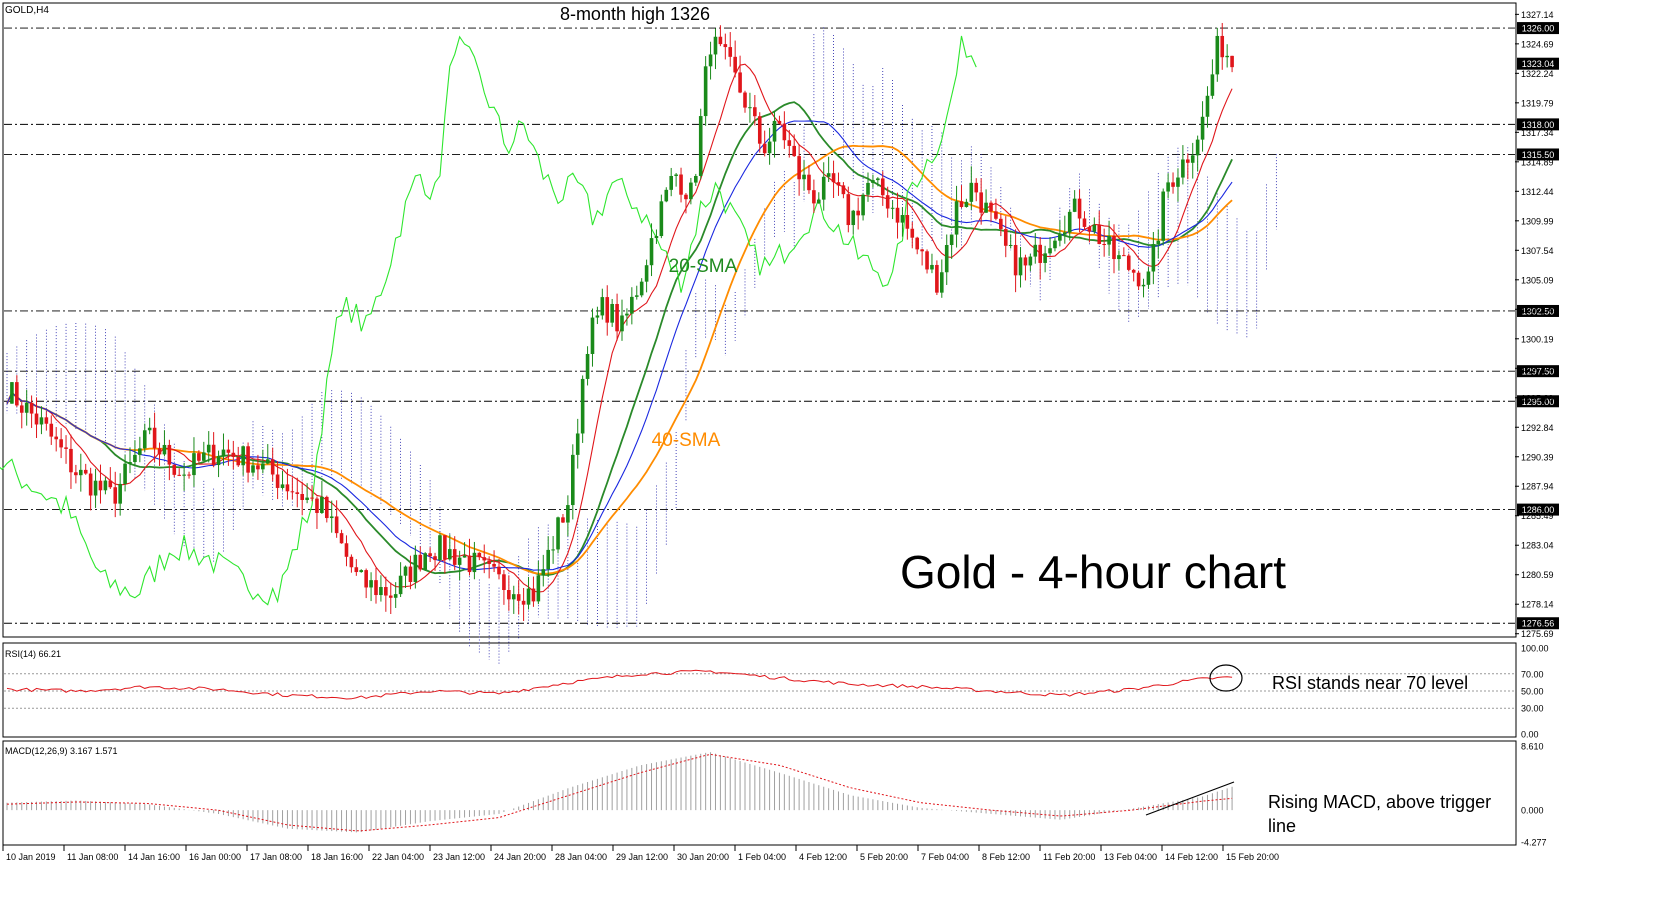 The width and height of the screenshot is (1662, 924). What do you see at coordinates (1530, 735) in the screenshot?
I see `rsi-tick-4: 0.00` at bounding box center [1530, 735].